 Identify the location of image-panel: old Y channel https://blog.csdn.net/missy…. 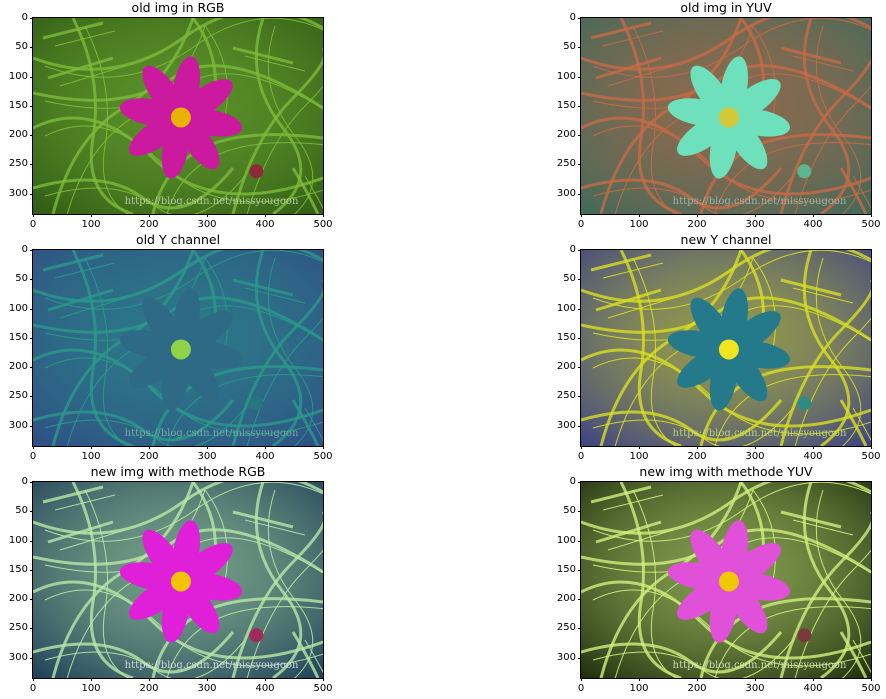
(170, 347).